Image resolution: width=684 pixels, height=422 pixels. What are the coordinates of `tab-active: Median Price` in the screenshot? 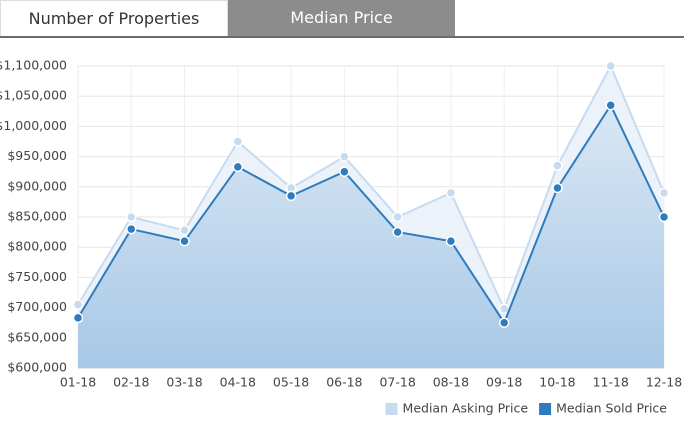 It's located at (341, 18).